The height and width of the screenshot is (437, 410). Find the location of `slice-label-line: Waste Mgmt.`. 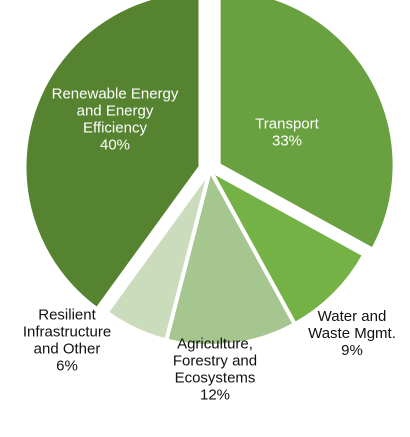

slice-label-line: Waste Mgmt. is located at coordinates (352, 333).